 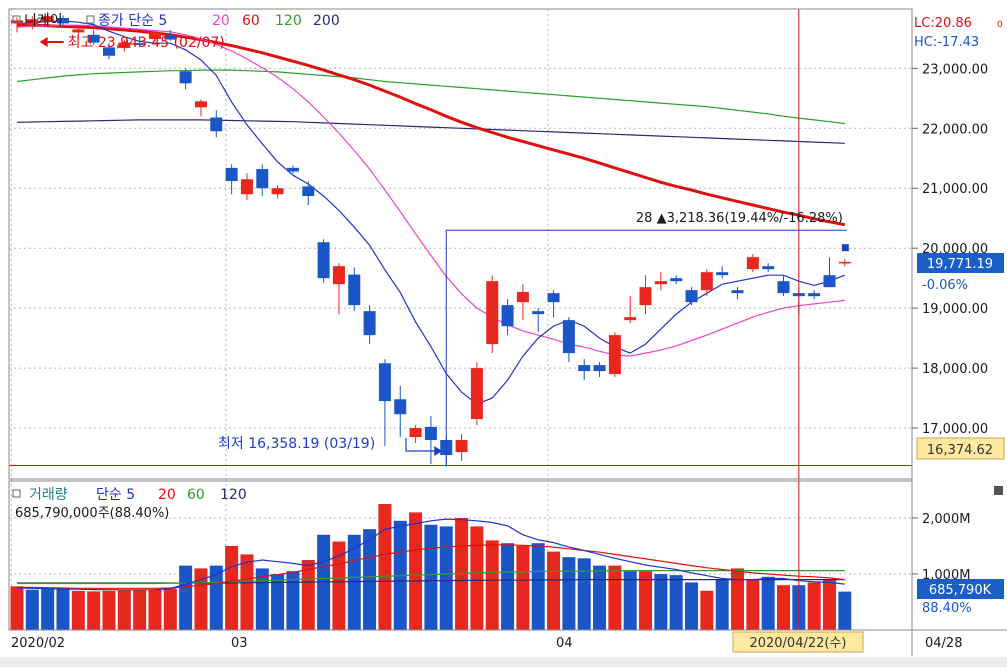 I want to click on legend-ma-type: 종가 단순 5, so click(x=132, y=21).